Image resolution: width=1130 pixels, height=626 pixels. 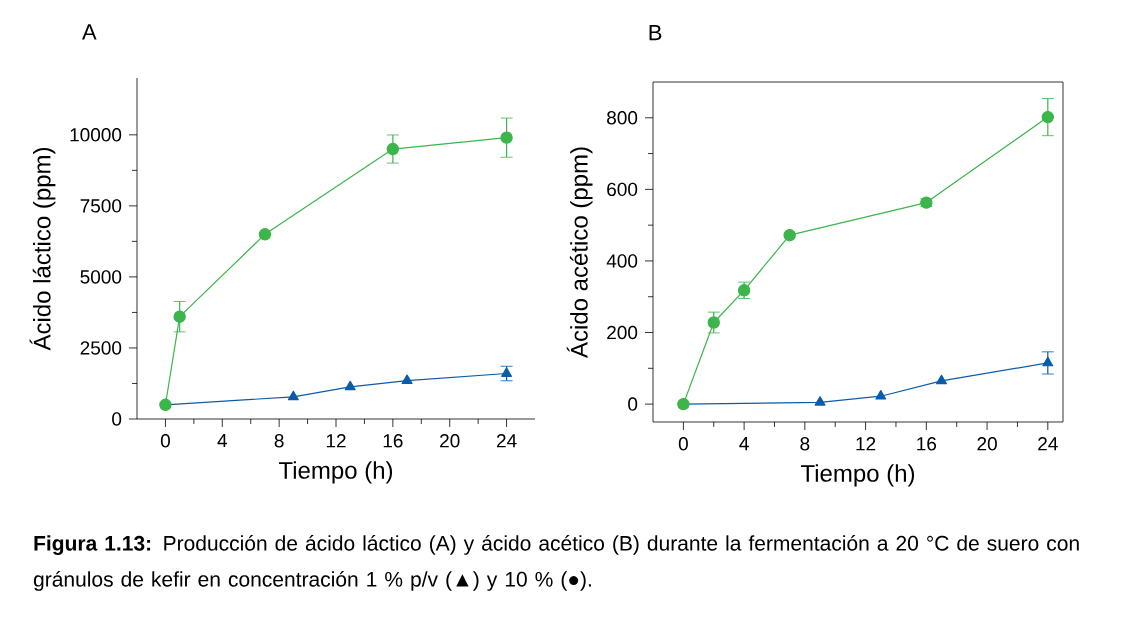 What do you see at coordinates (655, 33) in the screenshot?
I see `chart-title: B` at bounding box center [655, 33].